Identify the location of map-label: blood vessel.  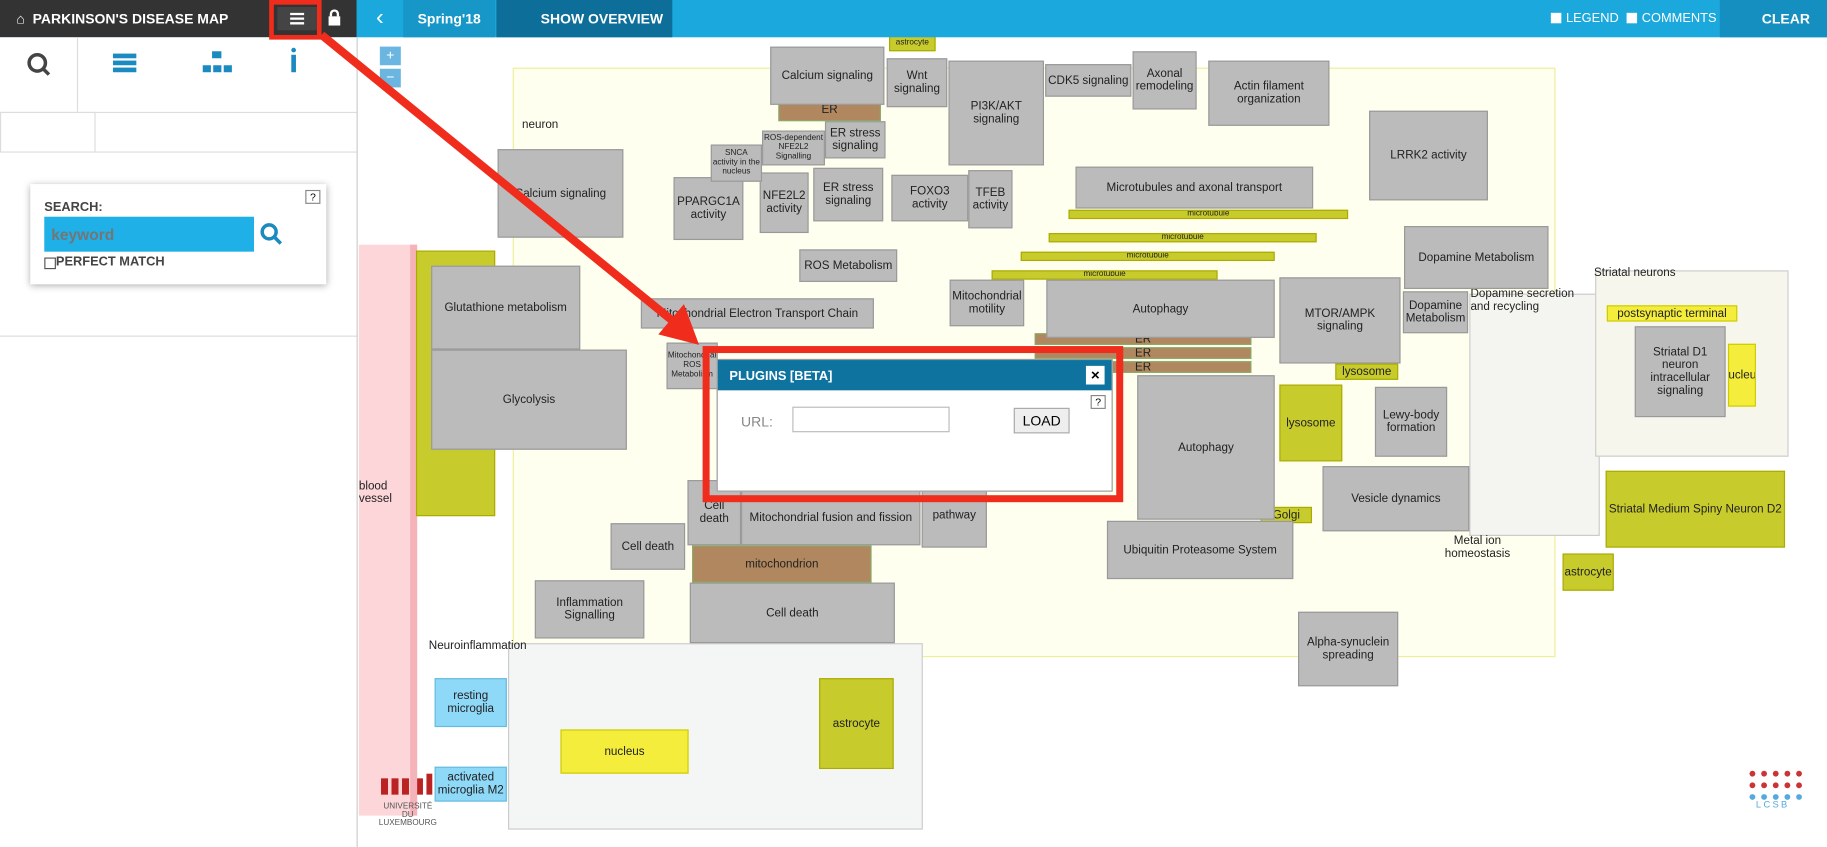
(375, 493).